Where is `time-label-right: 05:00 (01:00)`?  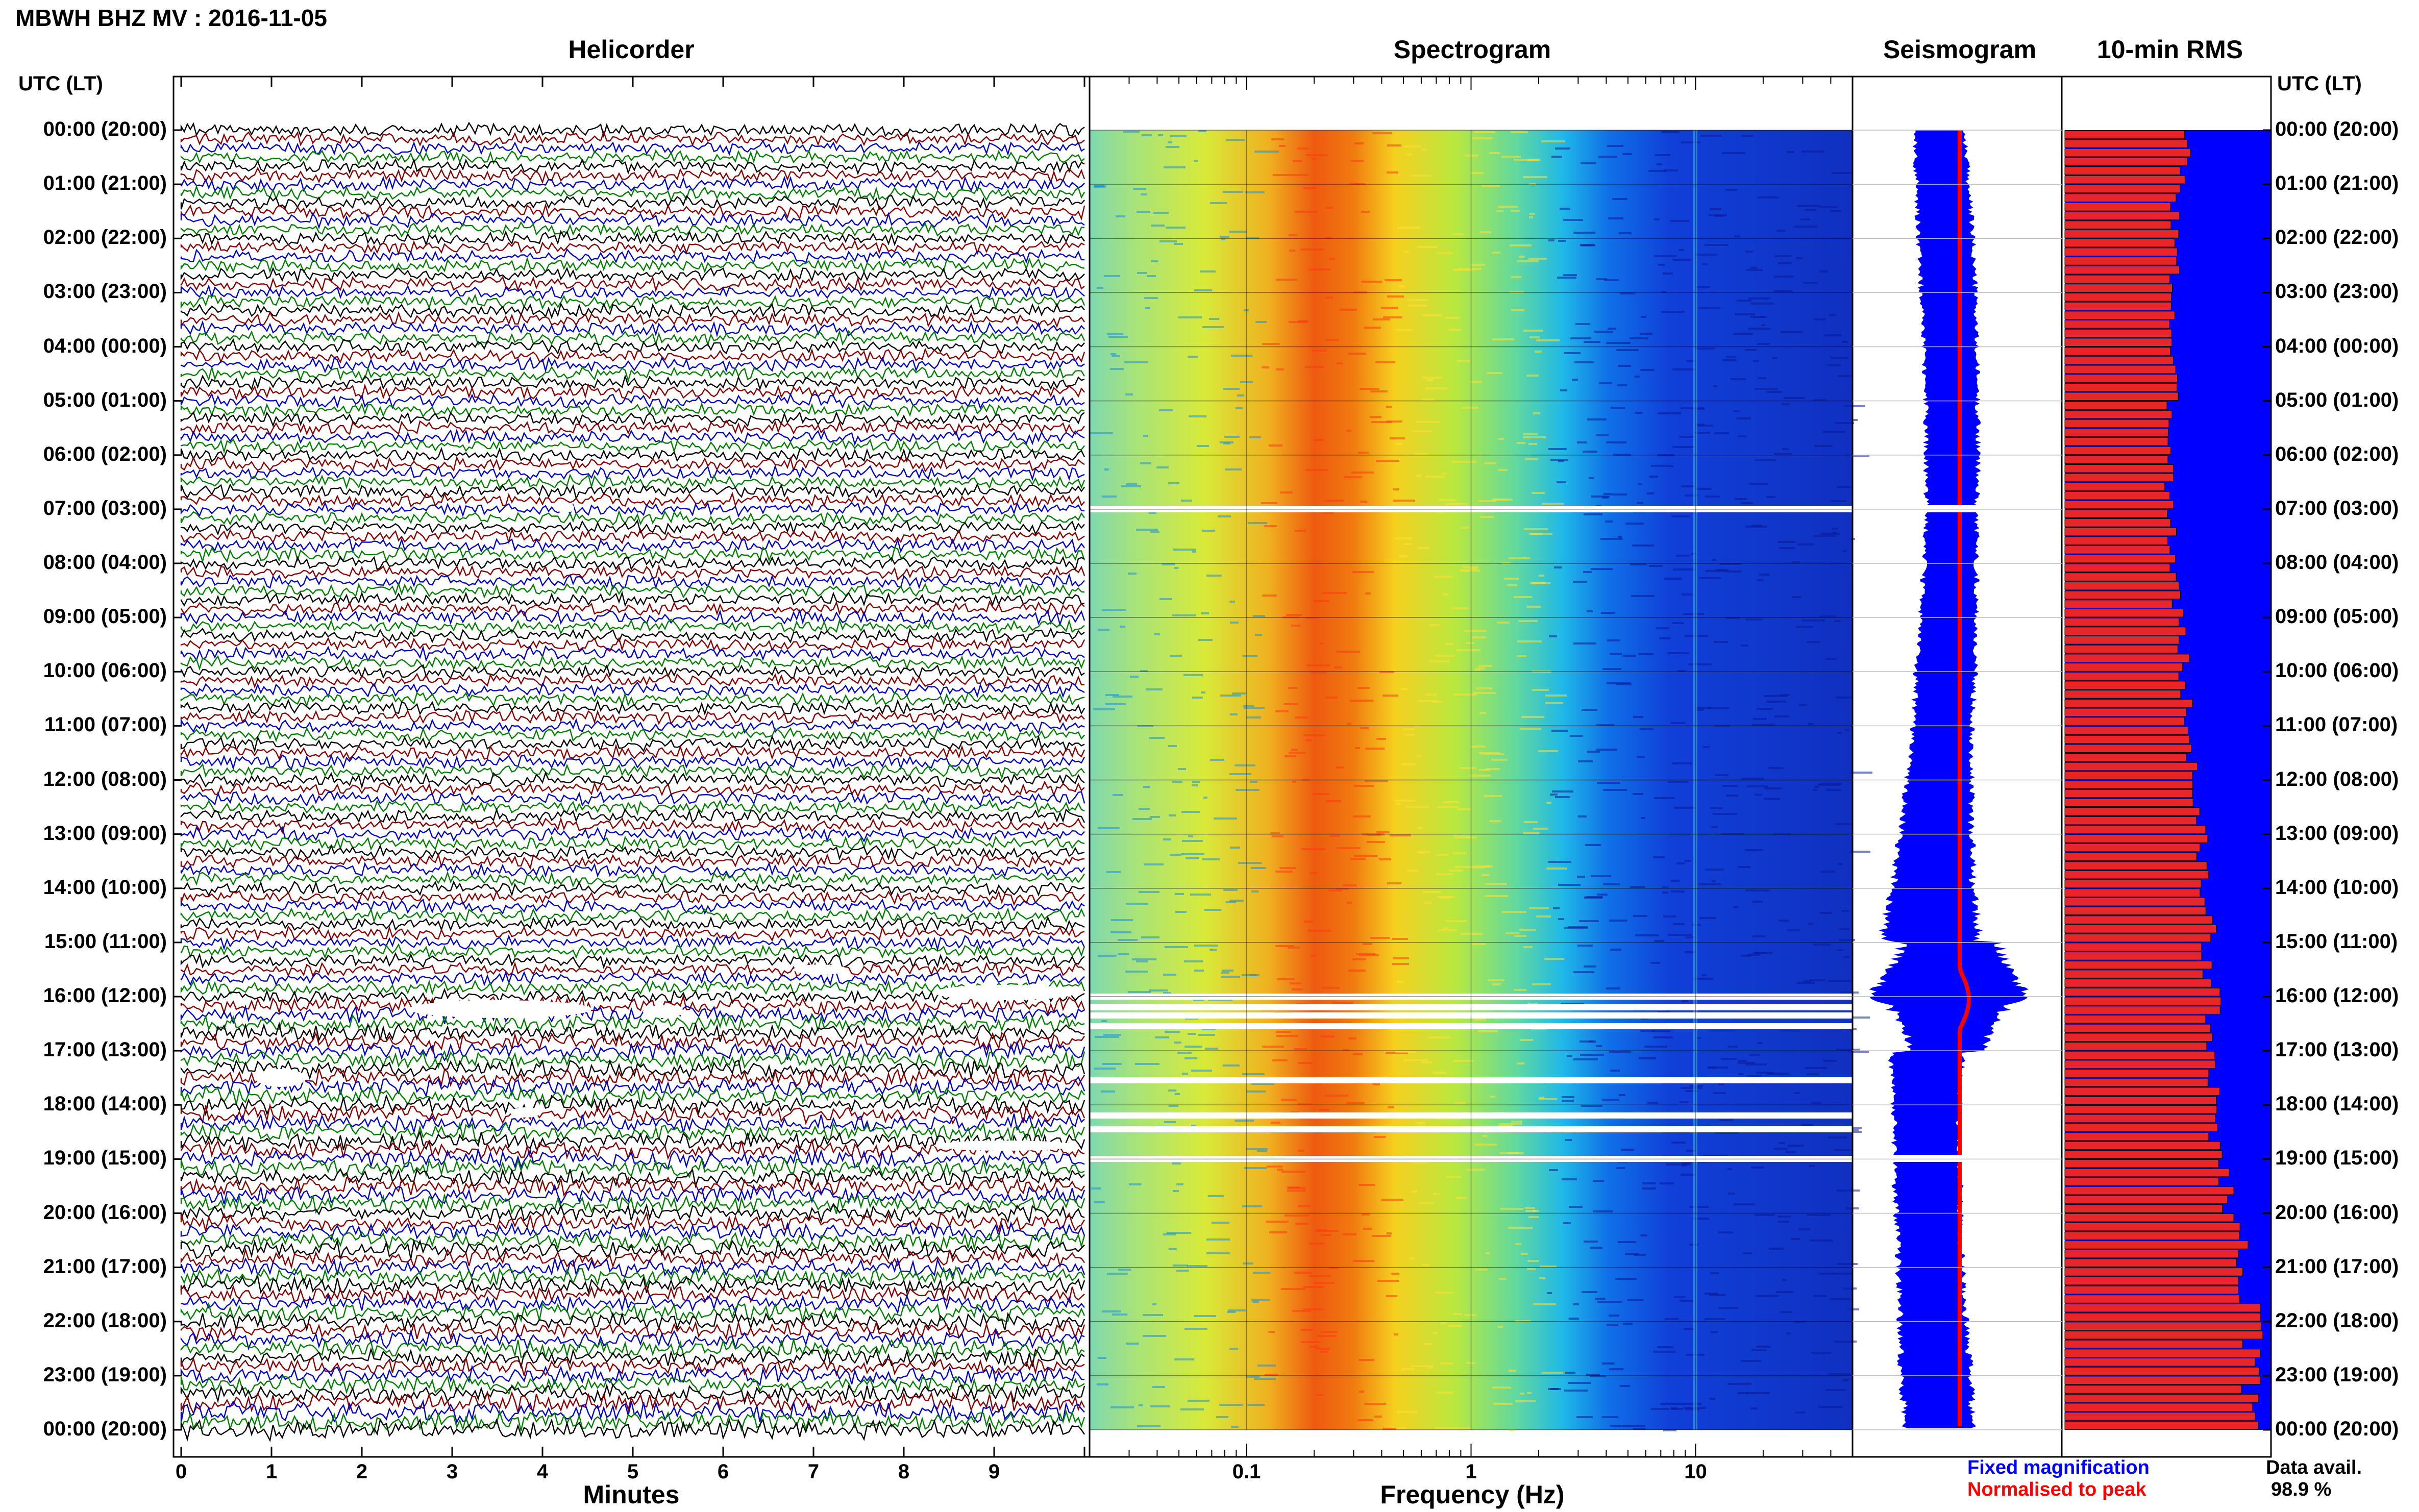 time-label-right: 05:00 (01:00) is located at coordinates (2337, 399).